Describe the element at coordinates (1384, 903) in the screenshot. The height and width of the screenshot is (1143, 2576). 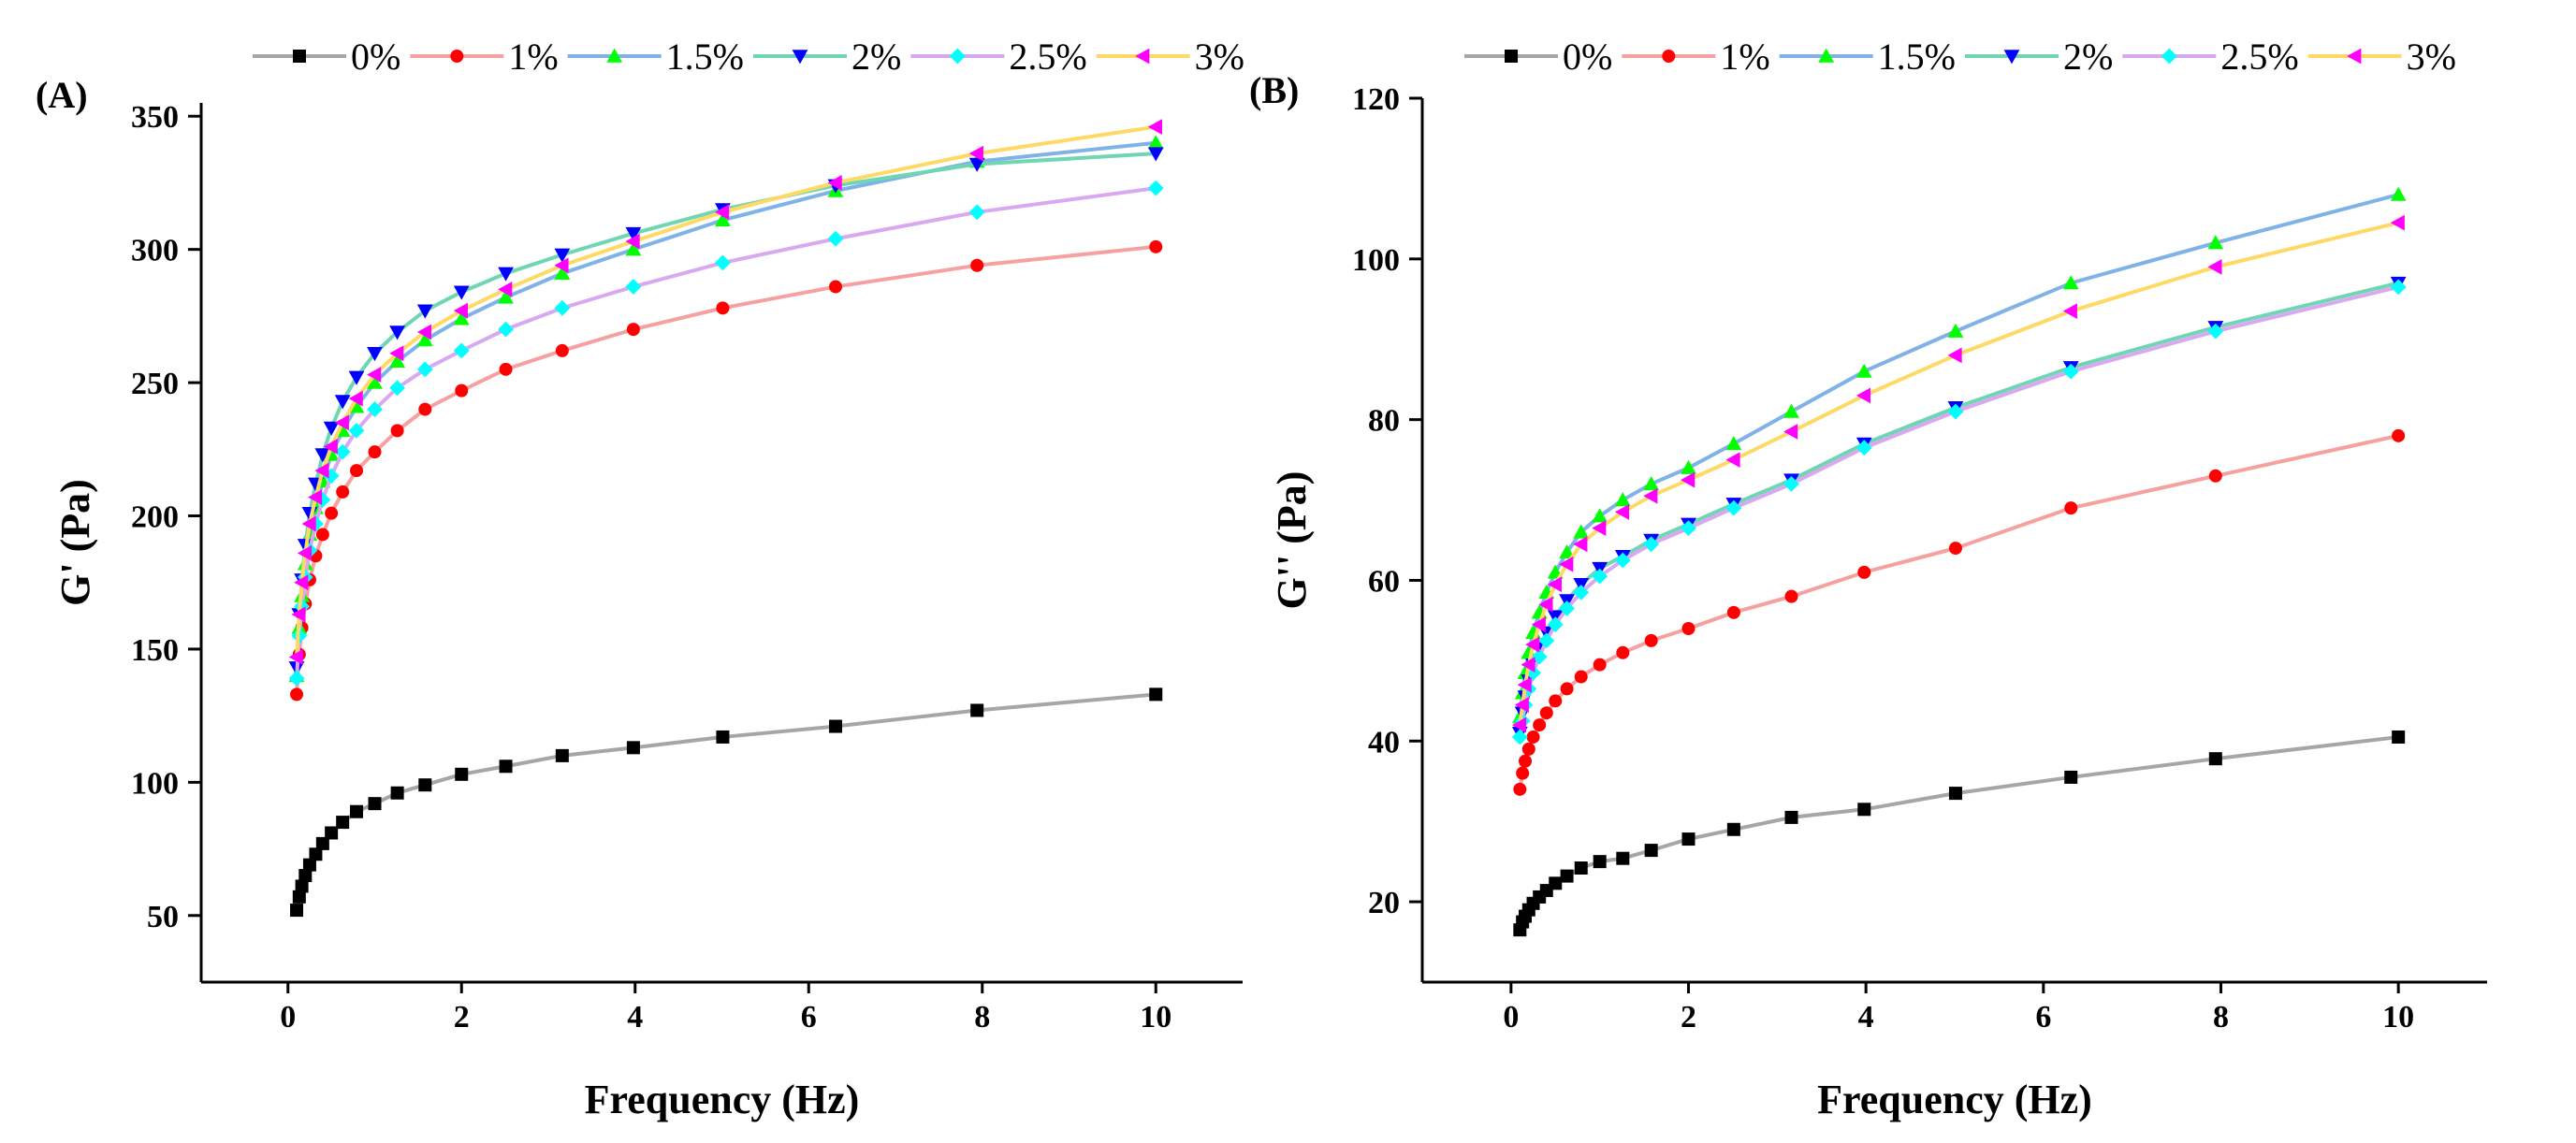
I see `y-tick-label: 20` at that location.